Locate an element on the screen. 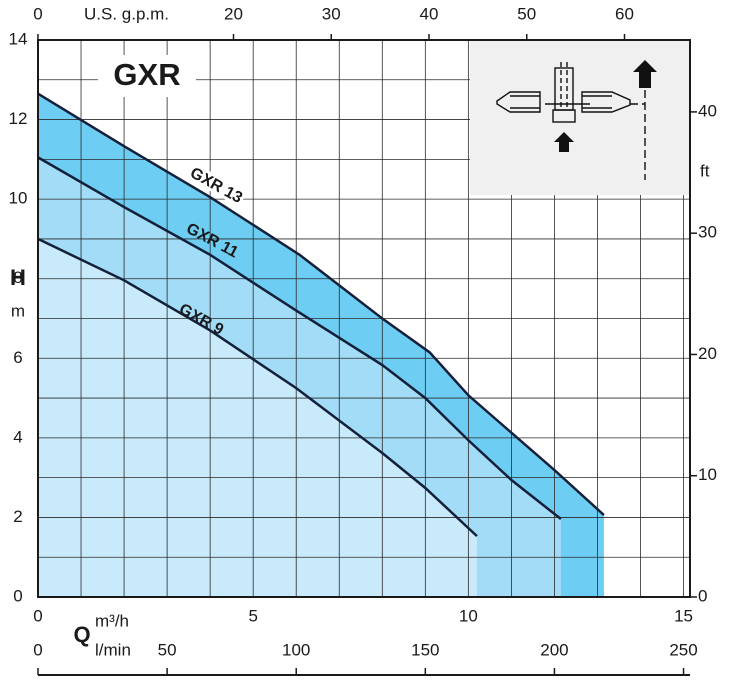 The image size is (730, 692). x2-axis-unit: l/min is located at coordinates (113, 649).